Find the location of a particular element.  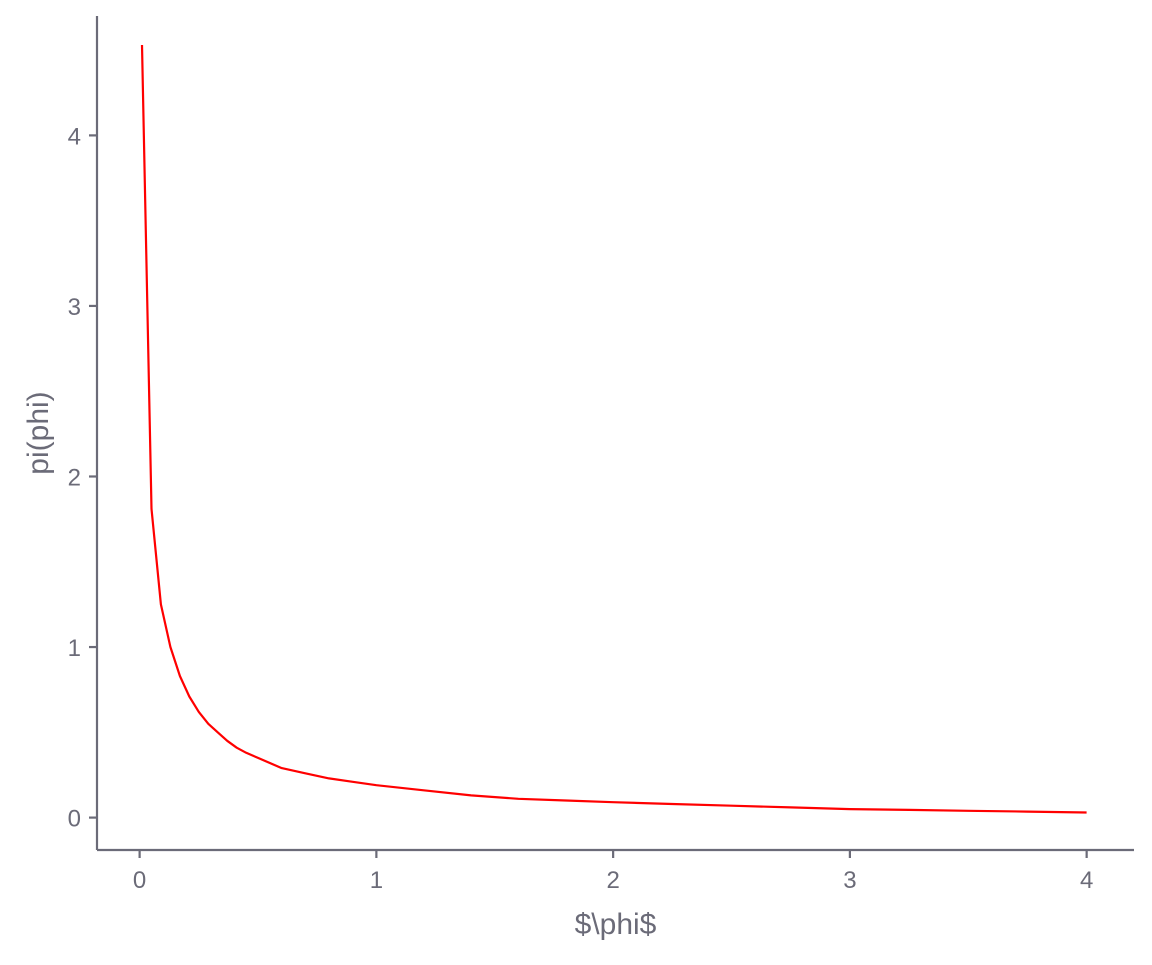

y-tick-label: 4 is located at coordinates (74, 136).